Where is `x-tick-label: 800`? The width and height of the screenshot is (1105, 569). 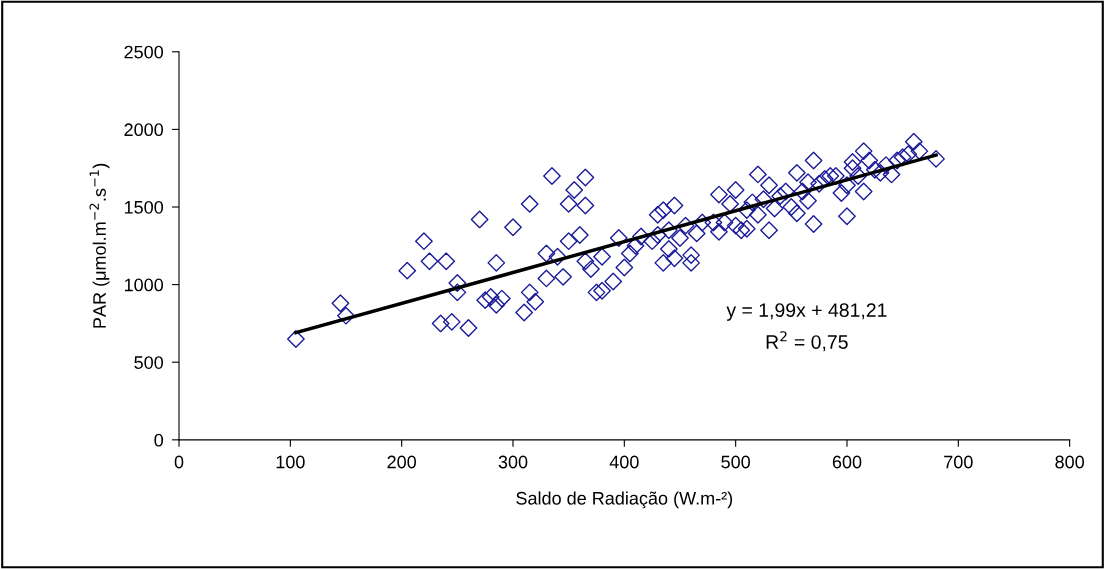
x-tick-label: 800 is located at coordinates (1069, 462).